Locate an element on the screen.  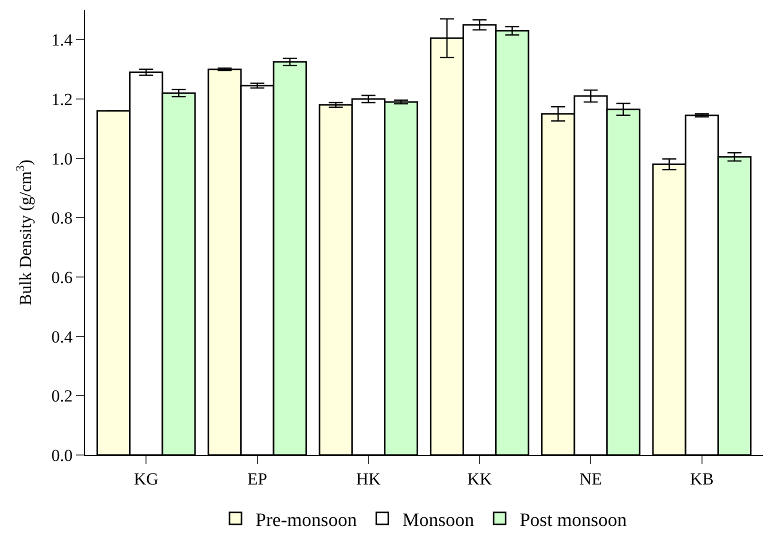
x-tick-label: KB is located at coordinates (702, 478).